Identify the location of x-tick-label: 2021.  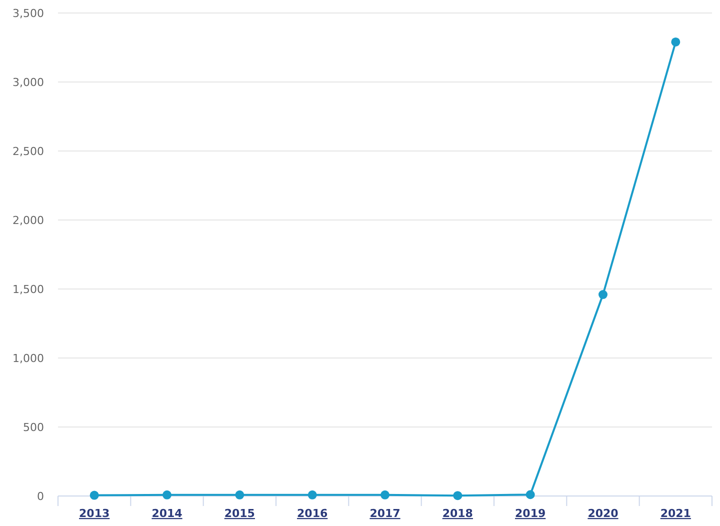
(675, 513).